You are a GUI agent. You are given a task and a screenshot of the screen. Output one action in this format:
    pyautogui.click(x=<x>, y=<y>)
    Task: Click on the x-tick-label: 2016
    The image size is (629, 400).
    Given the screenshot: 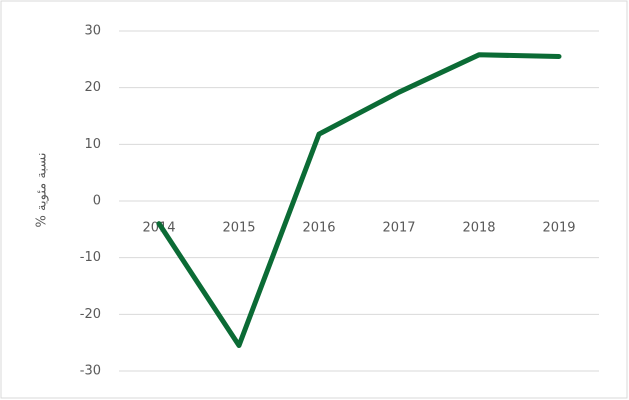 What is the action you would take?
    pyautogui.click(x=318, y=228)
    